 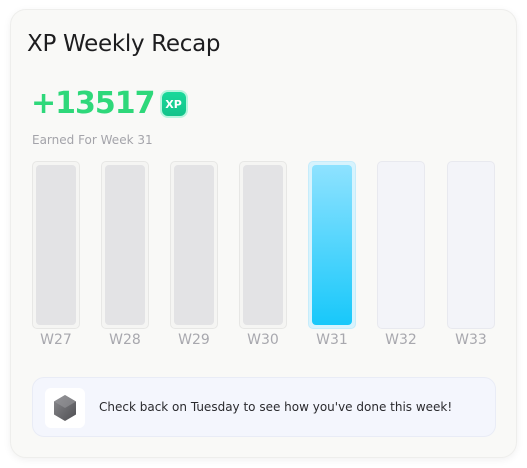 I want to click on xp-badge-icon: XP, so click(x=173, y=104).